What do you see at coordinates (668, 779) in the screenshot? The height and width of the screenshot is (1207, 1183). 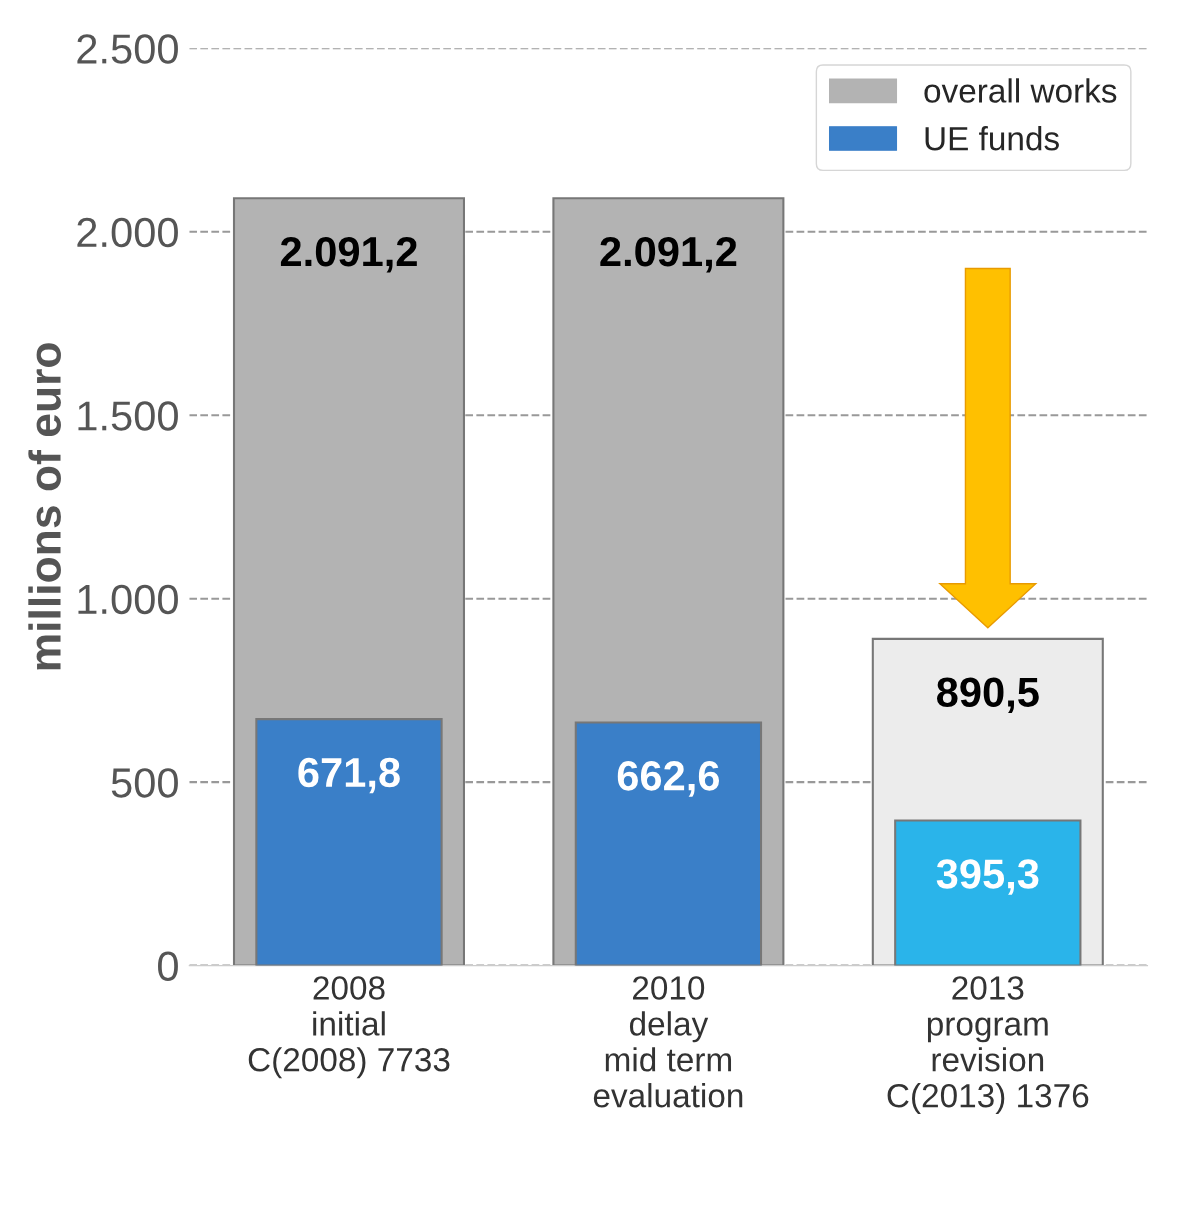 I see `data-label: 662,6` at bounding box center [668, 779].